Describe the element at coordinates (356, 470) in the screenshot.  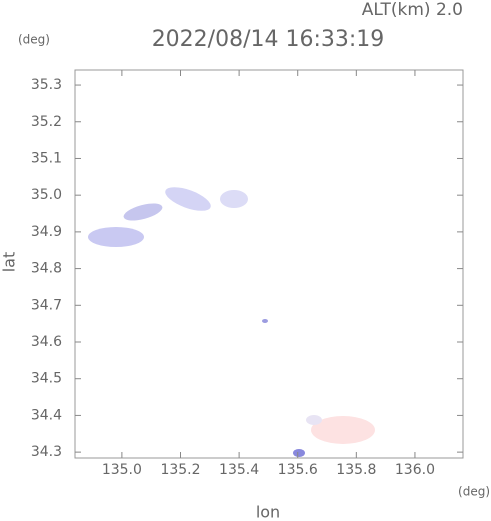
I see `x-tick-label: 135.8` at that location.